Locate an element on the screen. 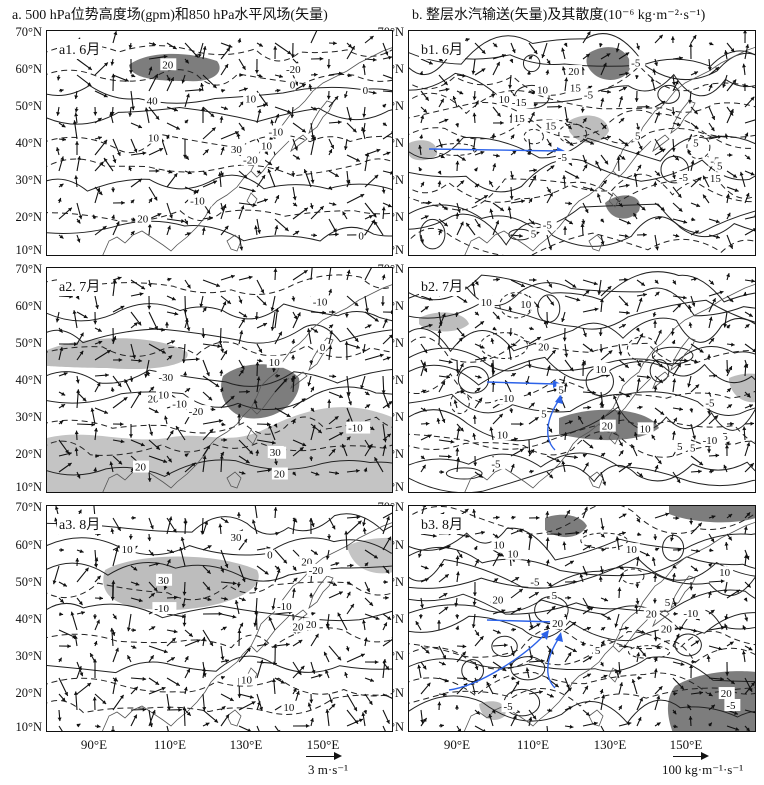 Image resolution: width=764 pixels, height=785 pixels. x-tick-label: 130°E is located at coordinates (246, 744).